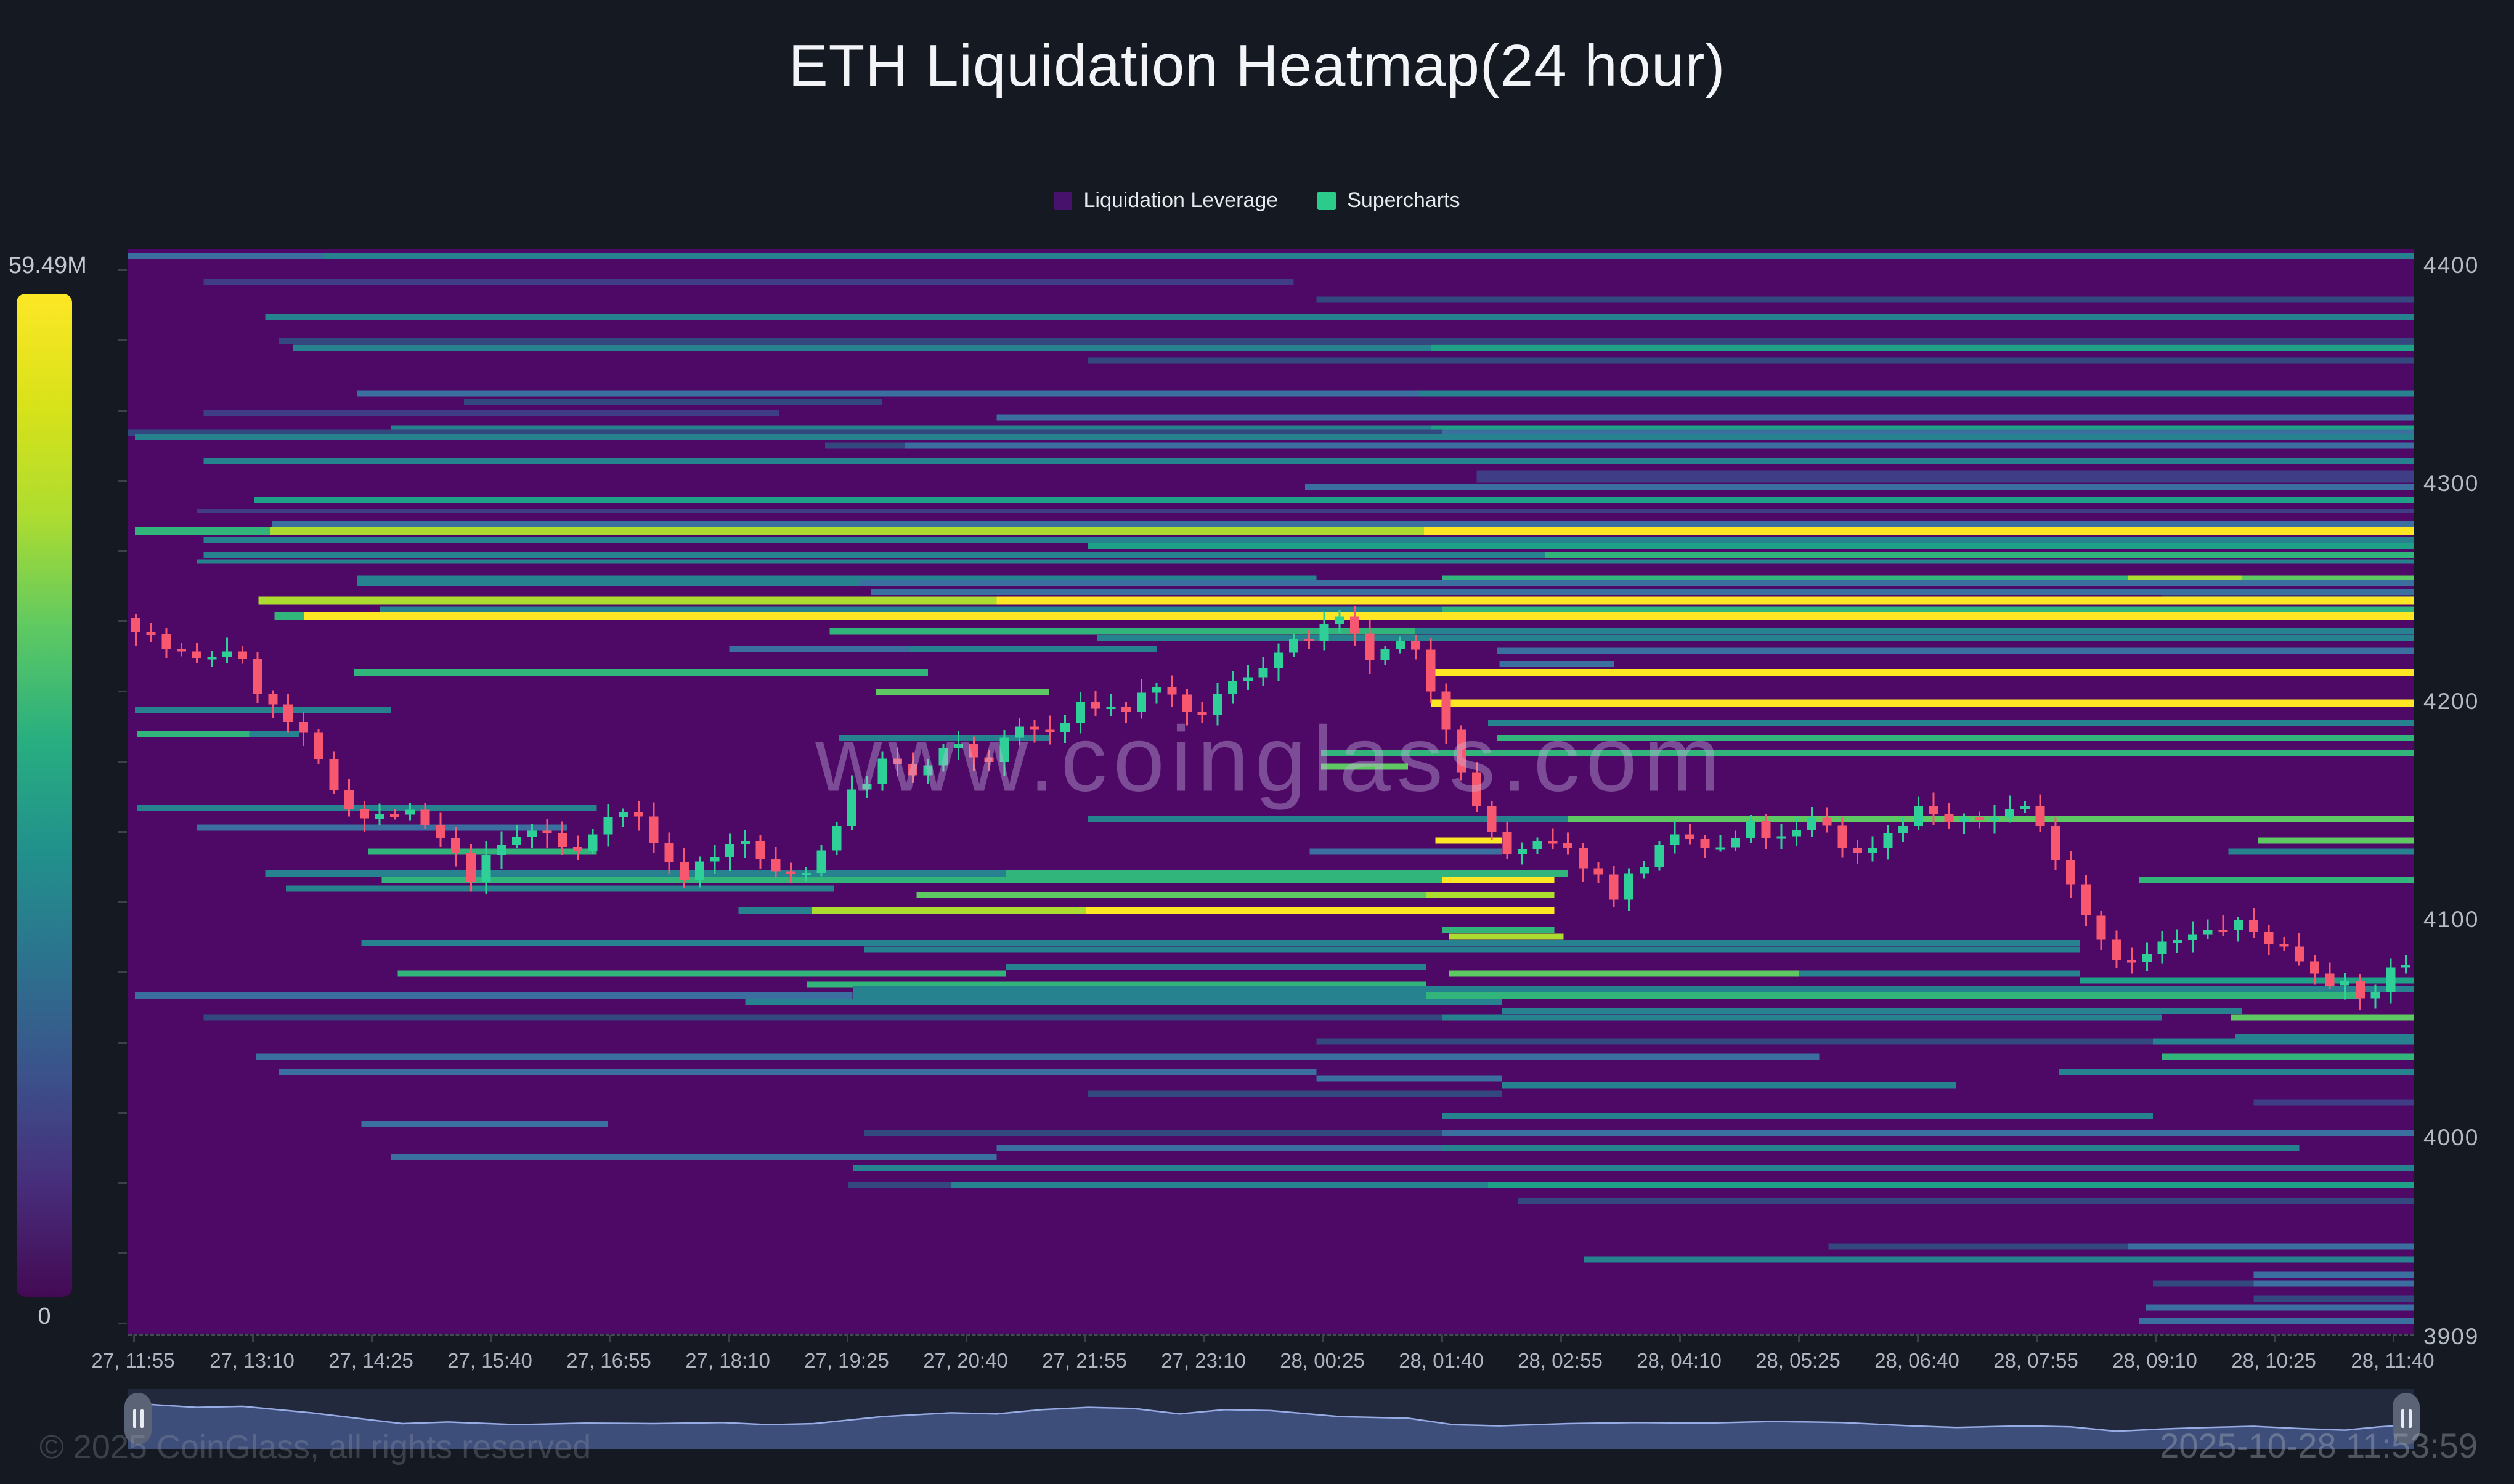 The height and width of the screenshot is (1484, 2514). I want to click on copyright-text: © 2025 CoinGlass, all rights reserved, so click(315, 1447).